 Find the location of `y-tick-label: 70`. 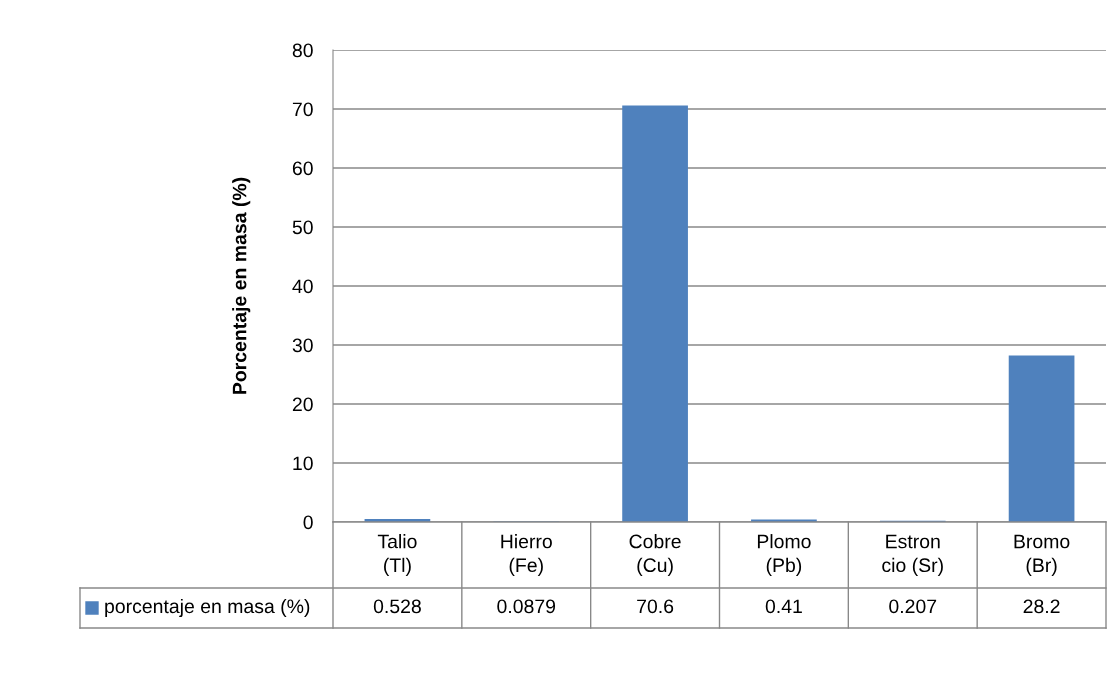

y-tick-label: 70 is located at coordinates (302, 109).